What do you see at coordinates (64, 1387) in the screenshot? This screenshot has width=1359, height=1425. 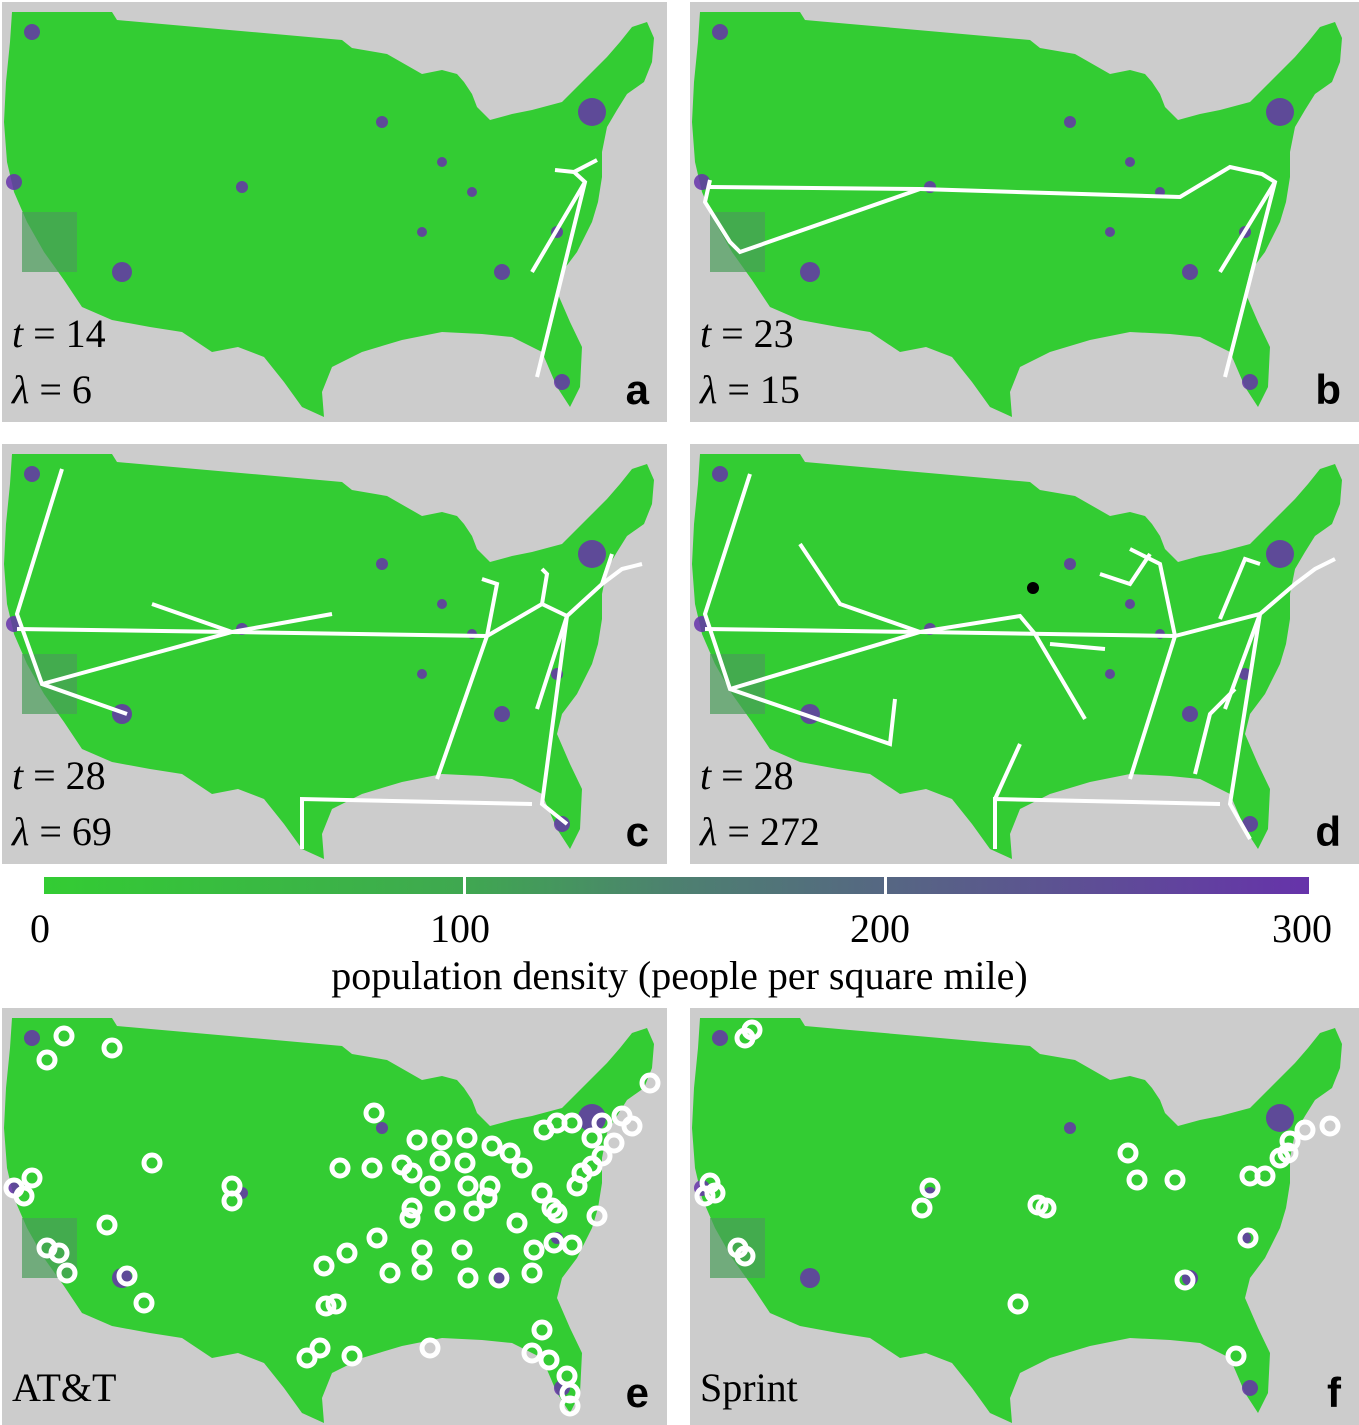 I see `carrier-label: AT&T` at bounding box center [64, 1387].